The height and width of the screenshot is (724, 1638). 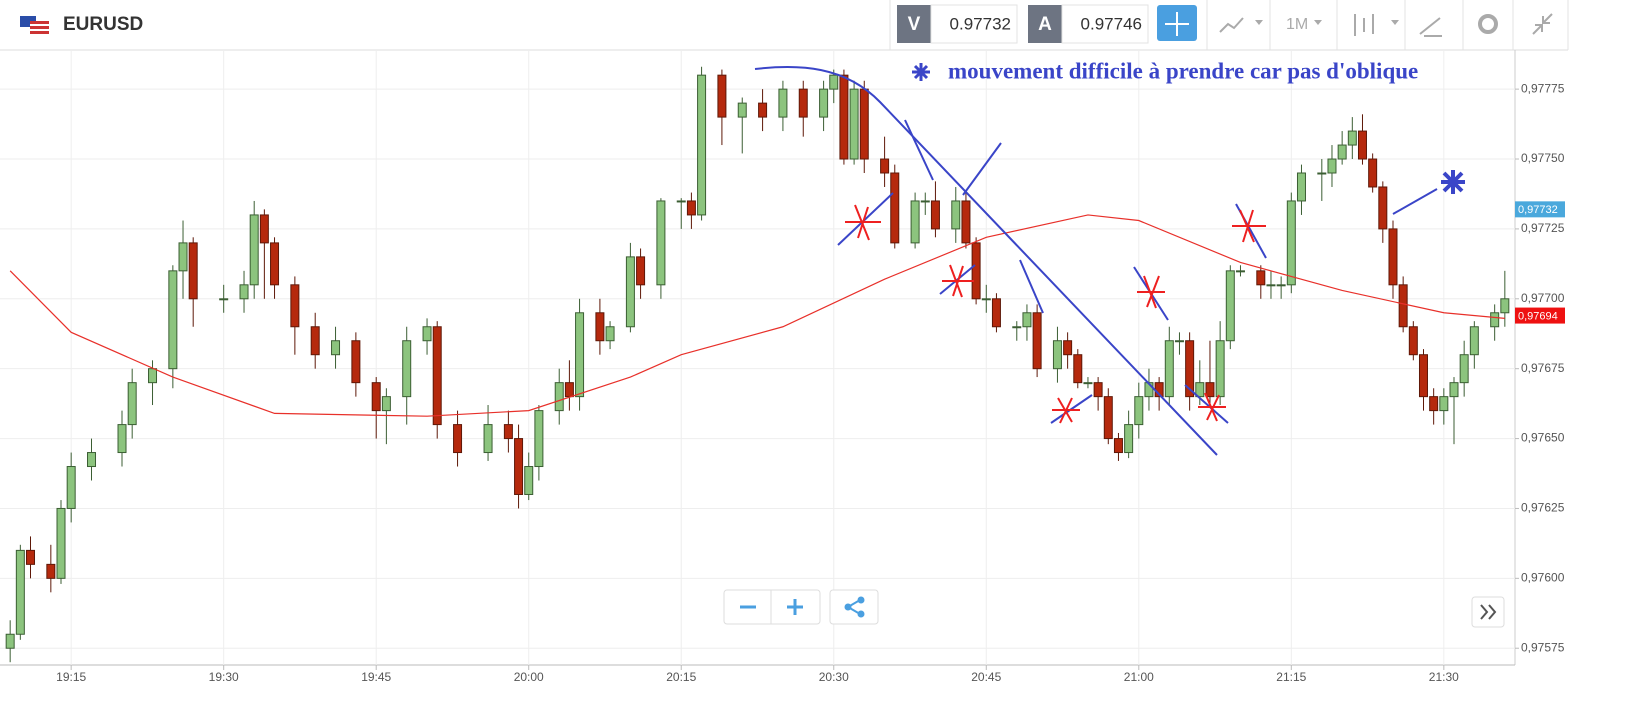 What do you see at coordinates (1543, 298) in the screenshot?
I see `y-tick-label: 0,97700` at bounding box center [1543, 298].